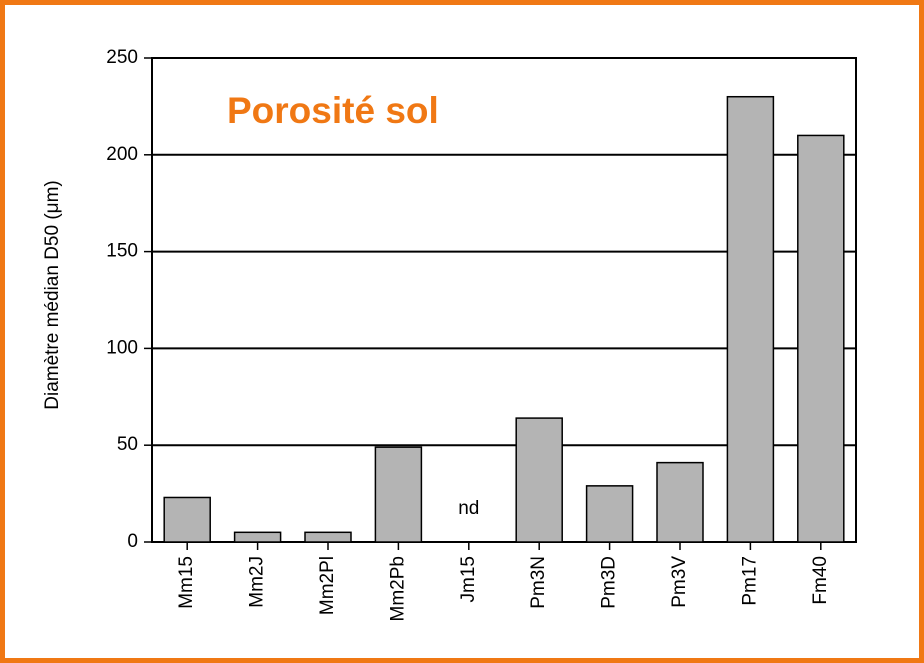 This screenshot has width=924, height=663. Describe the element at coordinates (679, 582) in the screenshot. I see `x-tick-label: Pm3V` at that location.